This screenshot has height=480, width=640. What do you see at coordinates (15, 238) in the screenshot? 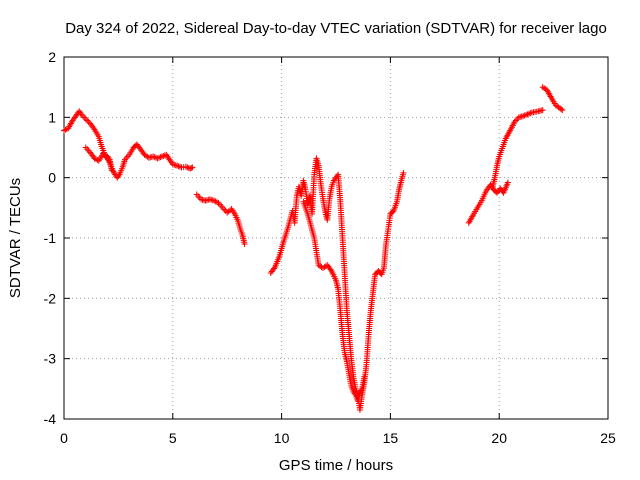
I see `y-axis-label: SDTVAR / TECUs` at bounding box center [15, 238].